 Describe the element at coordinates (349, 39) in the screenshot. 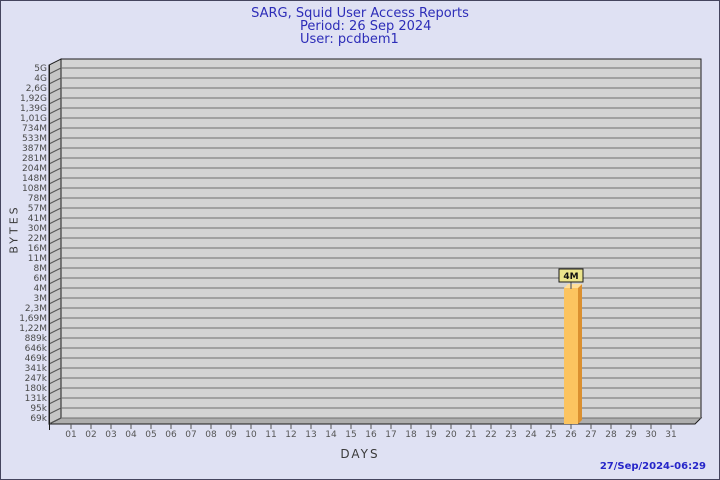

I see `chart-user: User: pcdbem1` at that location.